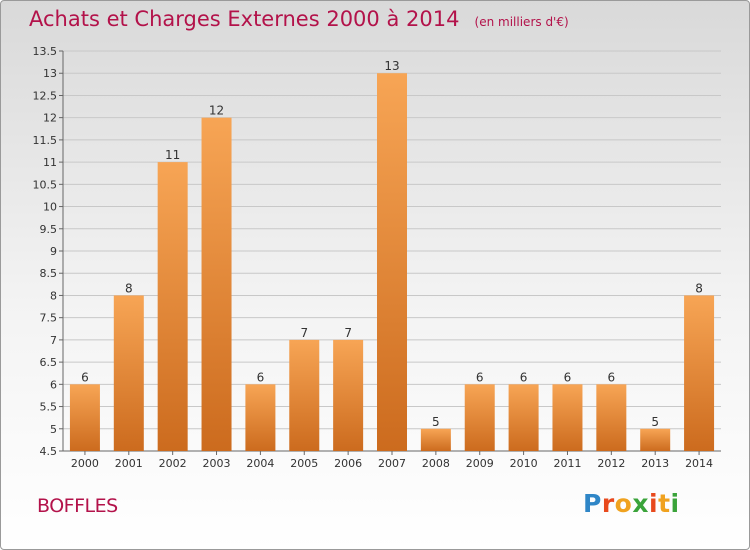  Describe the element at coordinates (49, 407) in the screenshot. I see `y-tick-label: 5.5` at that location.